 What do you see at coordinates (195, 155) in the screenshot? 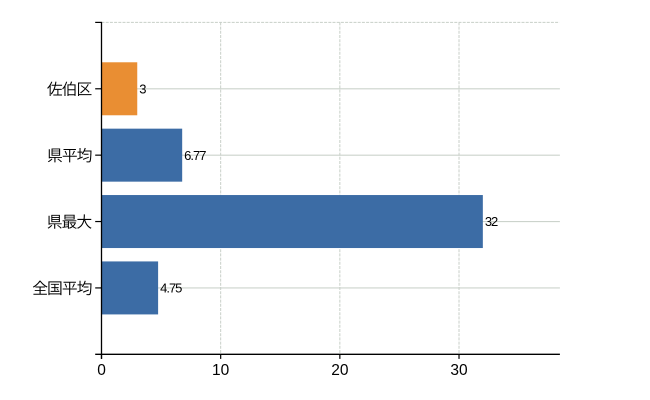
I see `svg-text: 6.77` at bounding box center [195, 155].